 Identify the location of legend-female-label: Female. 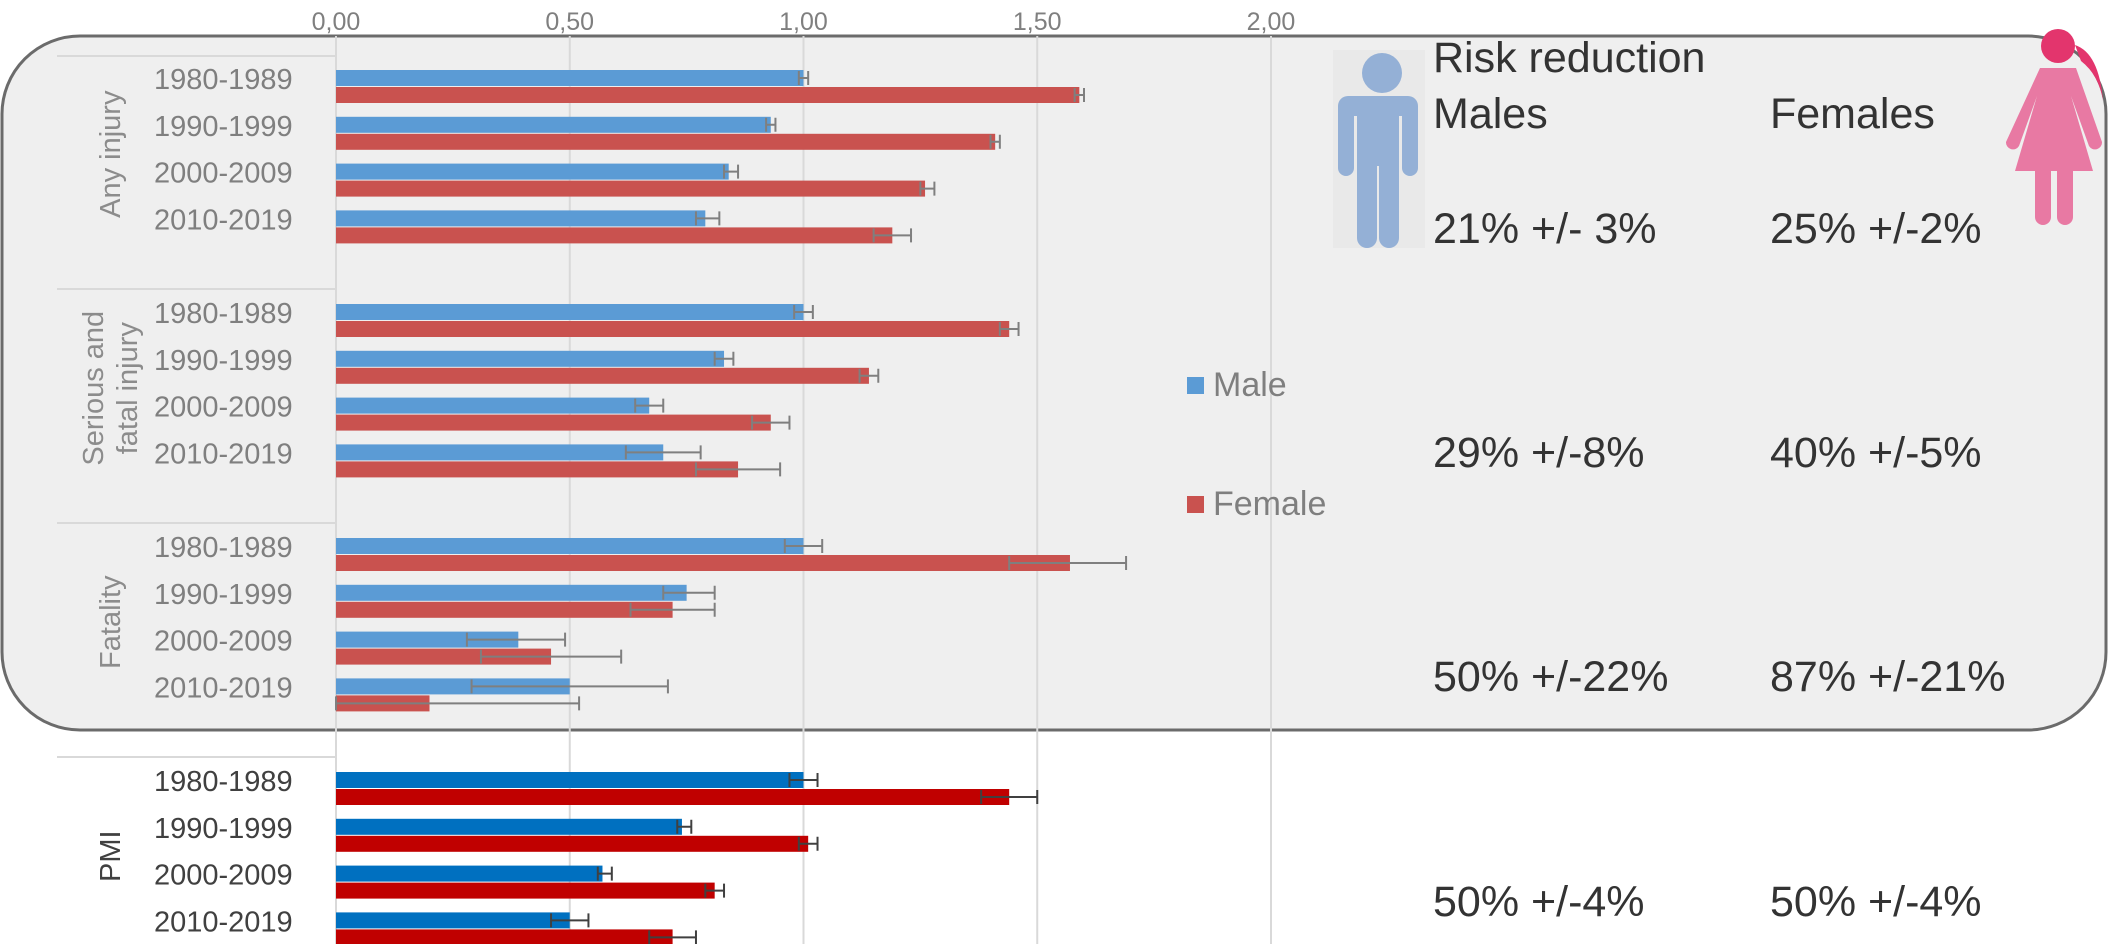
(1269, 504).